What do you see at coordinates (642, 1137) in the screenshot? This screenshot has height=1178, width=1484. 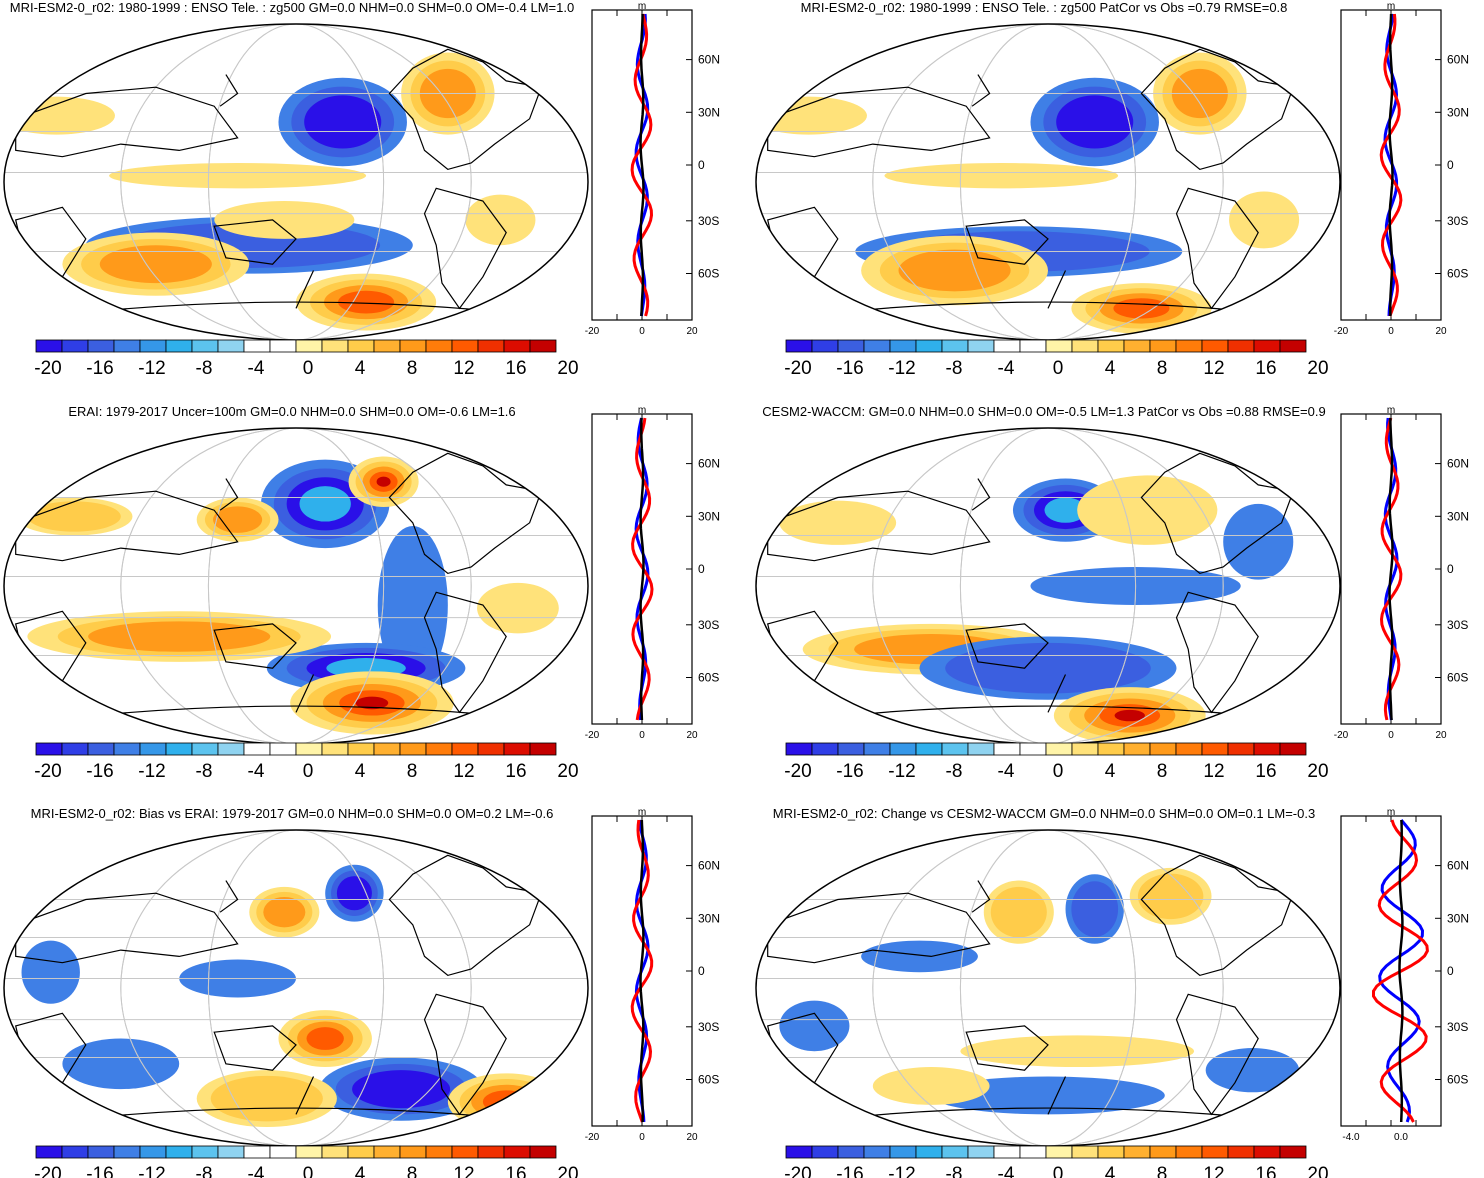 I see `profile-xtick: 0` at bounding box center [642, 1137].